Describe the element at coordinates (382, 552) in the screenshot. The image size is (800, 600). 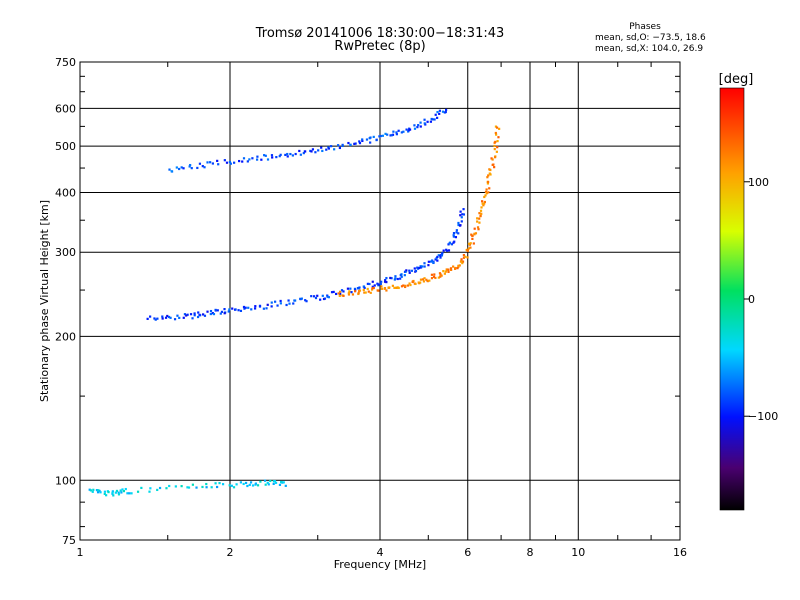
I see `x-tick-labels: 1 2 4 6 8 10 16` at that location.